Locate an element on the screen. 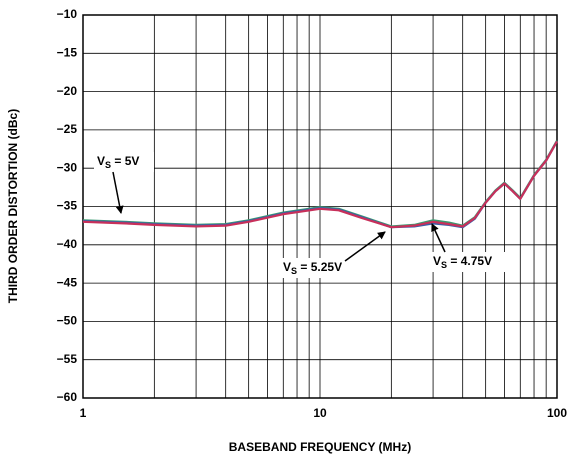  annotation: VS = 5.25V is located at coordinates (312, 268).